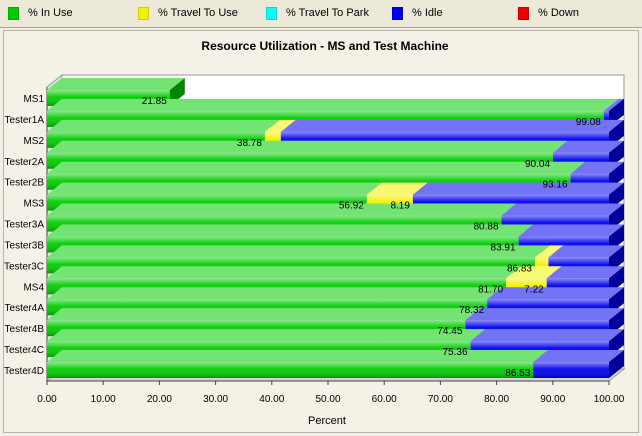 Image resolution: width=642 pixels, height=436 pixels. Describe the element at coordinates (33, 204) in the screenshot. I see `category-label: MS3` at that location.